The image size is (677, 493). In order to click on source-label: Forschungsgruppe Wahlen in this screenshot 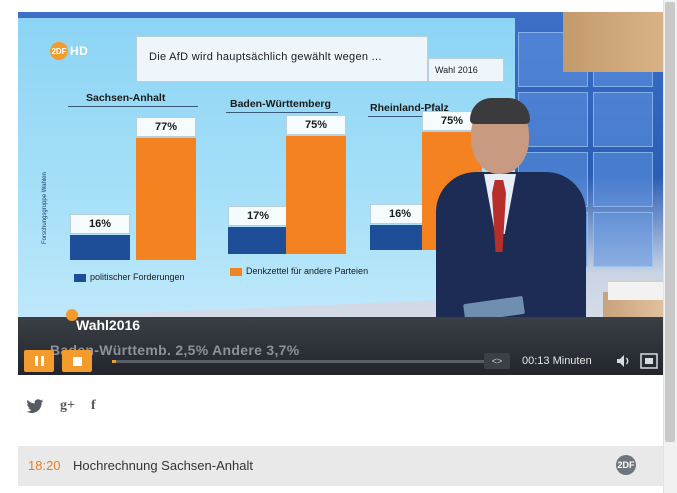, I will do `click(45, 208)`.